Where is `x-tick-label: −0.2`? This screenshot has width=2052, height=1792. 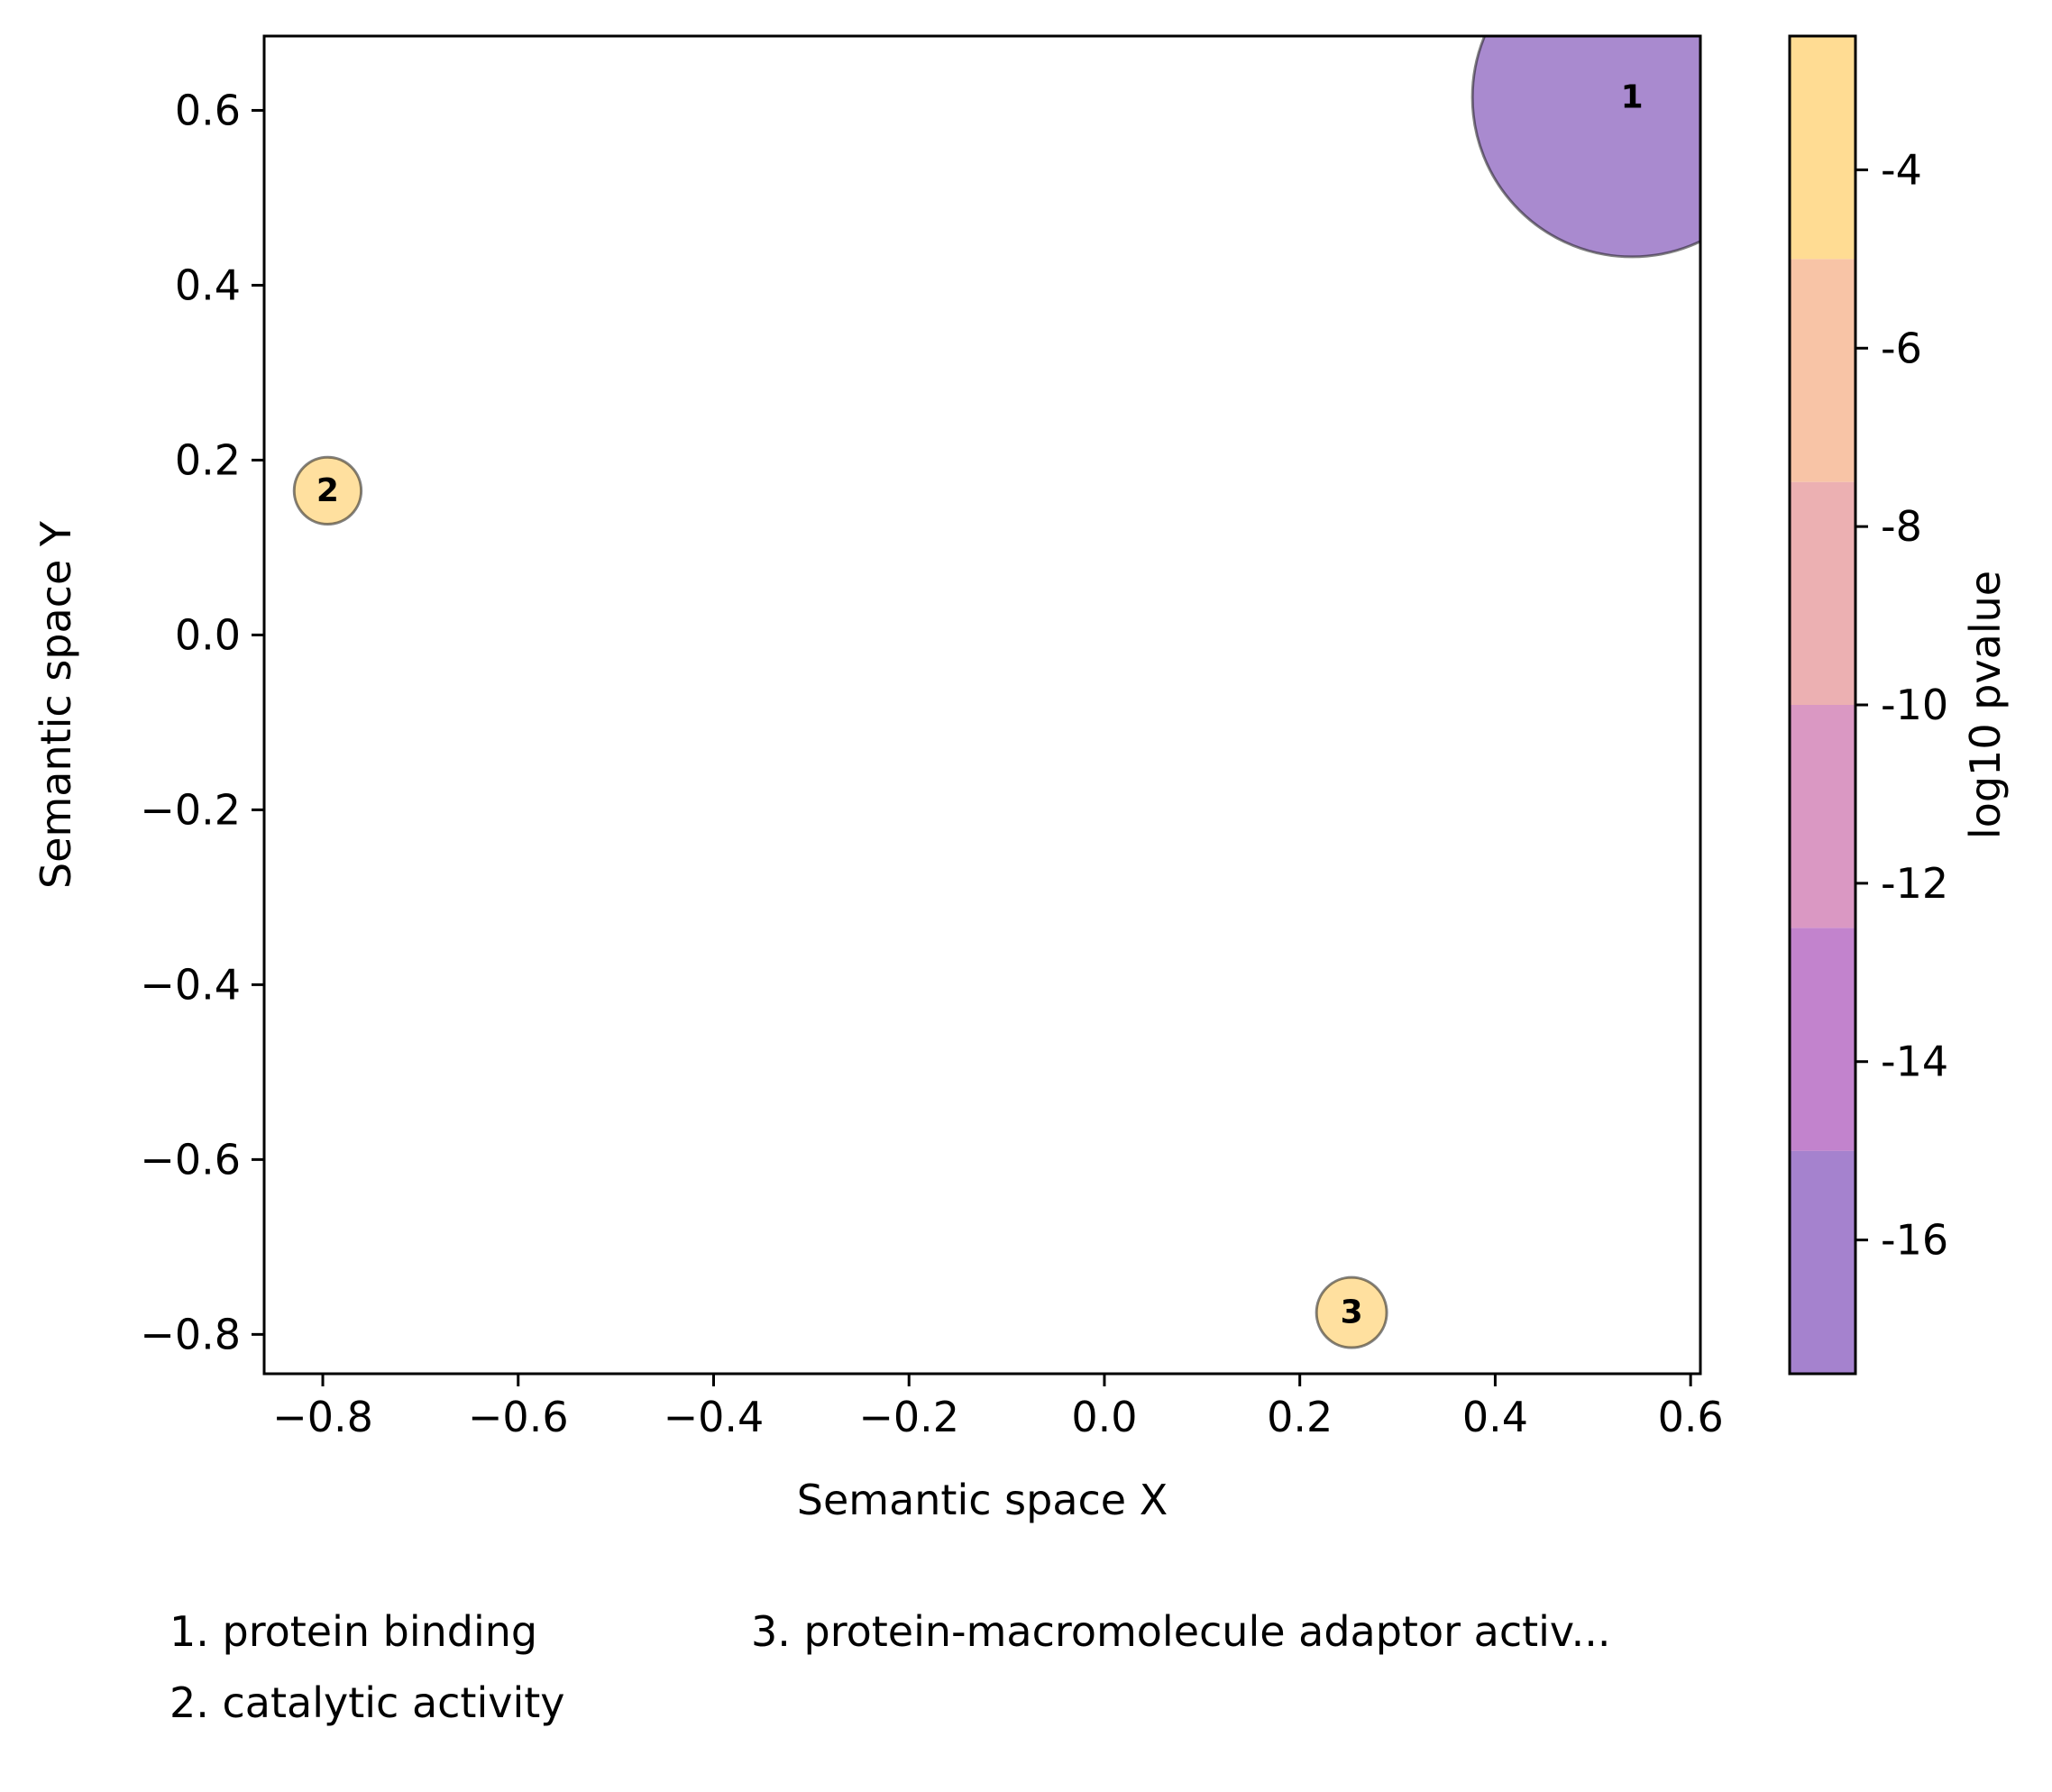
x-tick-label: −0.2 is located at coordinates (908, 1417).